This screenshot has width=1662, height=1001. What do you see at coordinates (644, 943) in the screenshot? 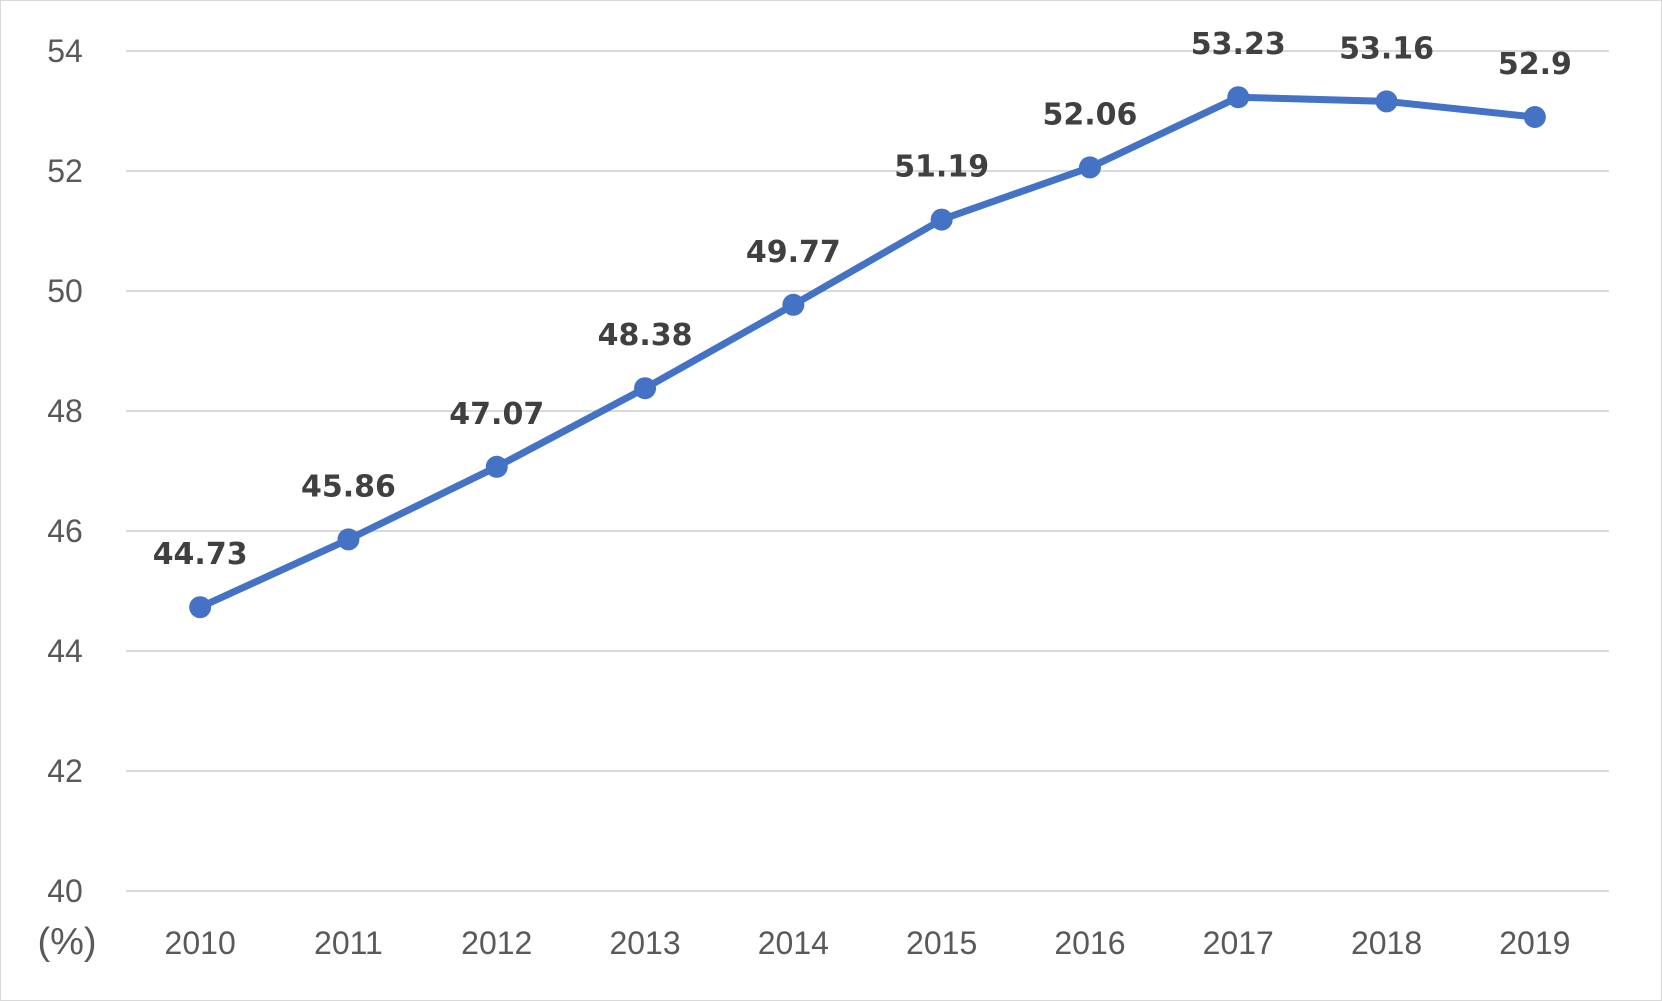
I see `x-tick-label: 2013` at bounding box center [644, 943].